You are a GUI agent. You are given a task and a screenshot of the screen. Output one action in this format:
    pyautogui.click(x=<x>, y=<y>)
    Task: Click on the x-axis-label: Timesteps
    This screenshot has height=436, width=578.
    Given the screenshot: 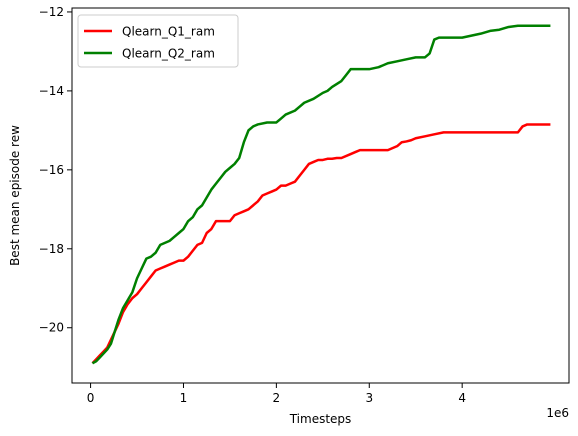 What is the action you would take?
    pyautogui.click(x=320, y=419)
    